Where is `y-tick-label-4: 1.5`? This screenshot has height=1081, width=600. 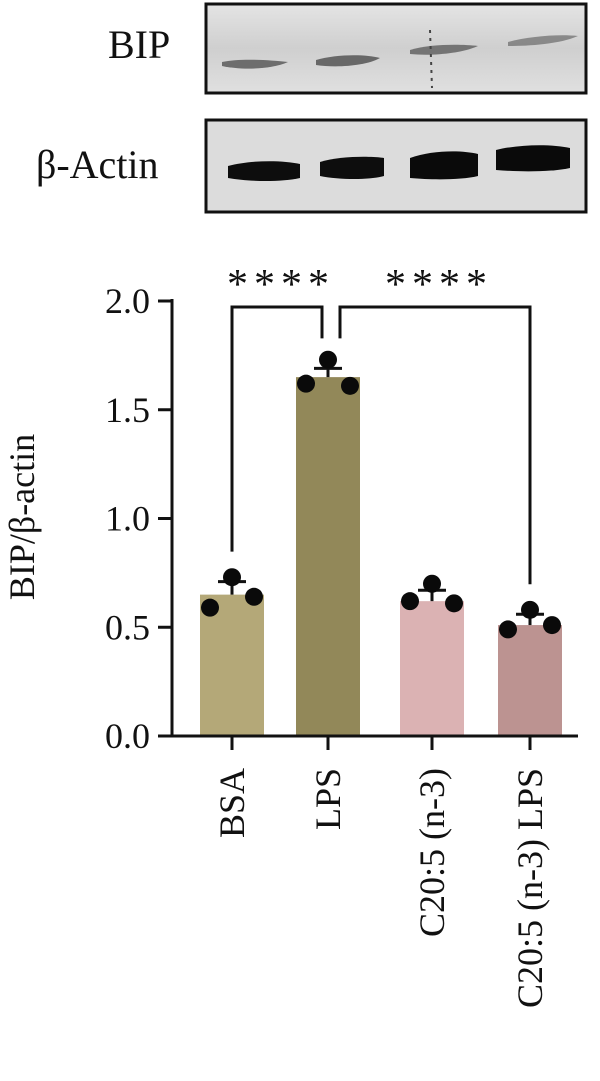
y-tick-label-4: 1.5 is located at coordinates (127, 410).